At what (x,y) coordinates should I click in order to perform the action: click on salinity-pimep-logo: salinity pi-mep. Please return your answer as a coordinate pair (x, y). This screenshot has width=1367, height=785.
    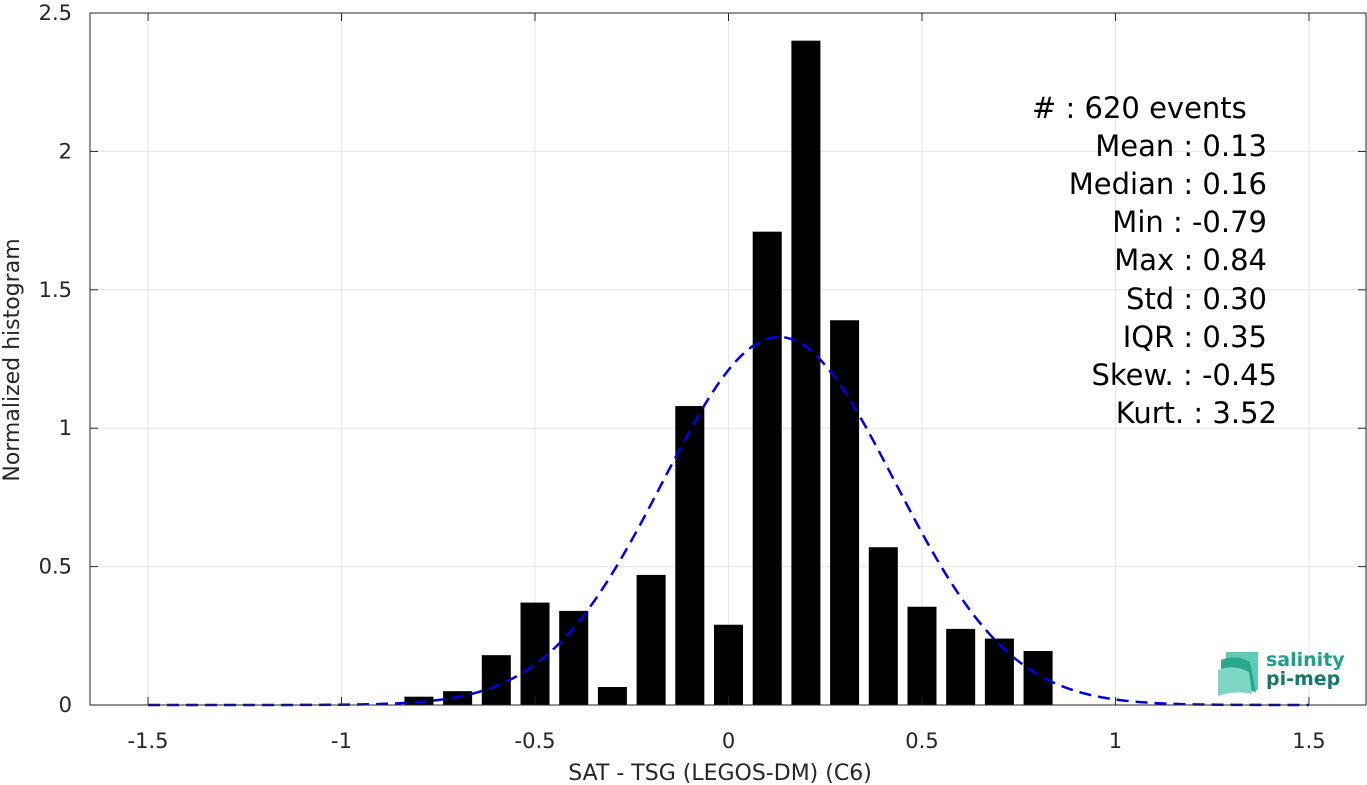
    Looking at the image, I should click on (1281, 672).